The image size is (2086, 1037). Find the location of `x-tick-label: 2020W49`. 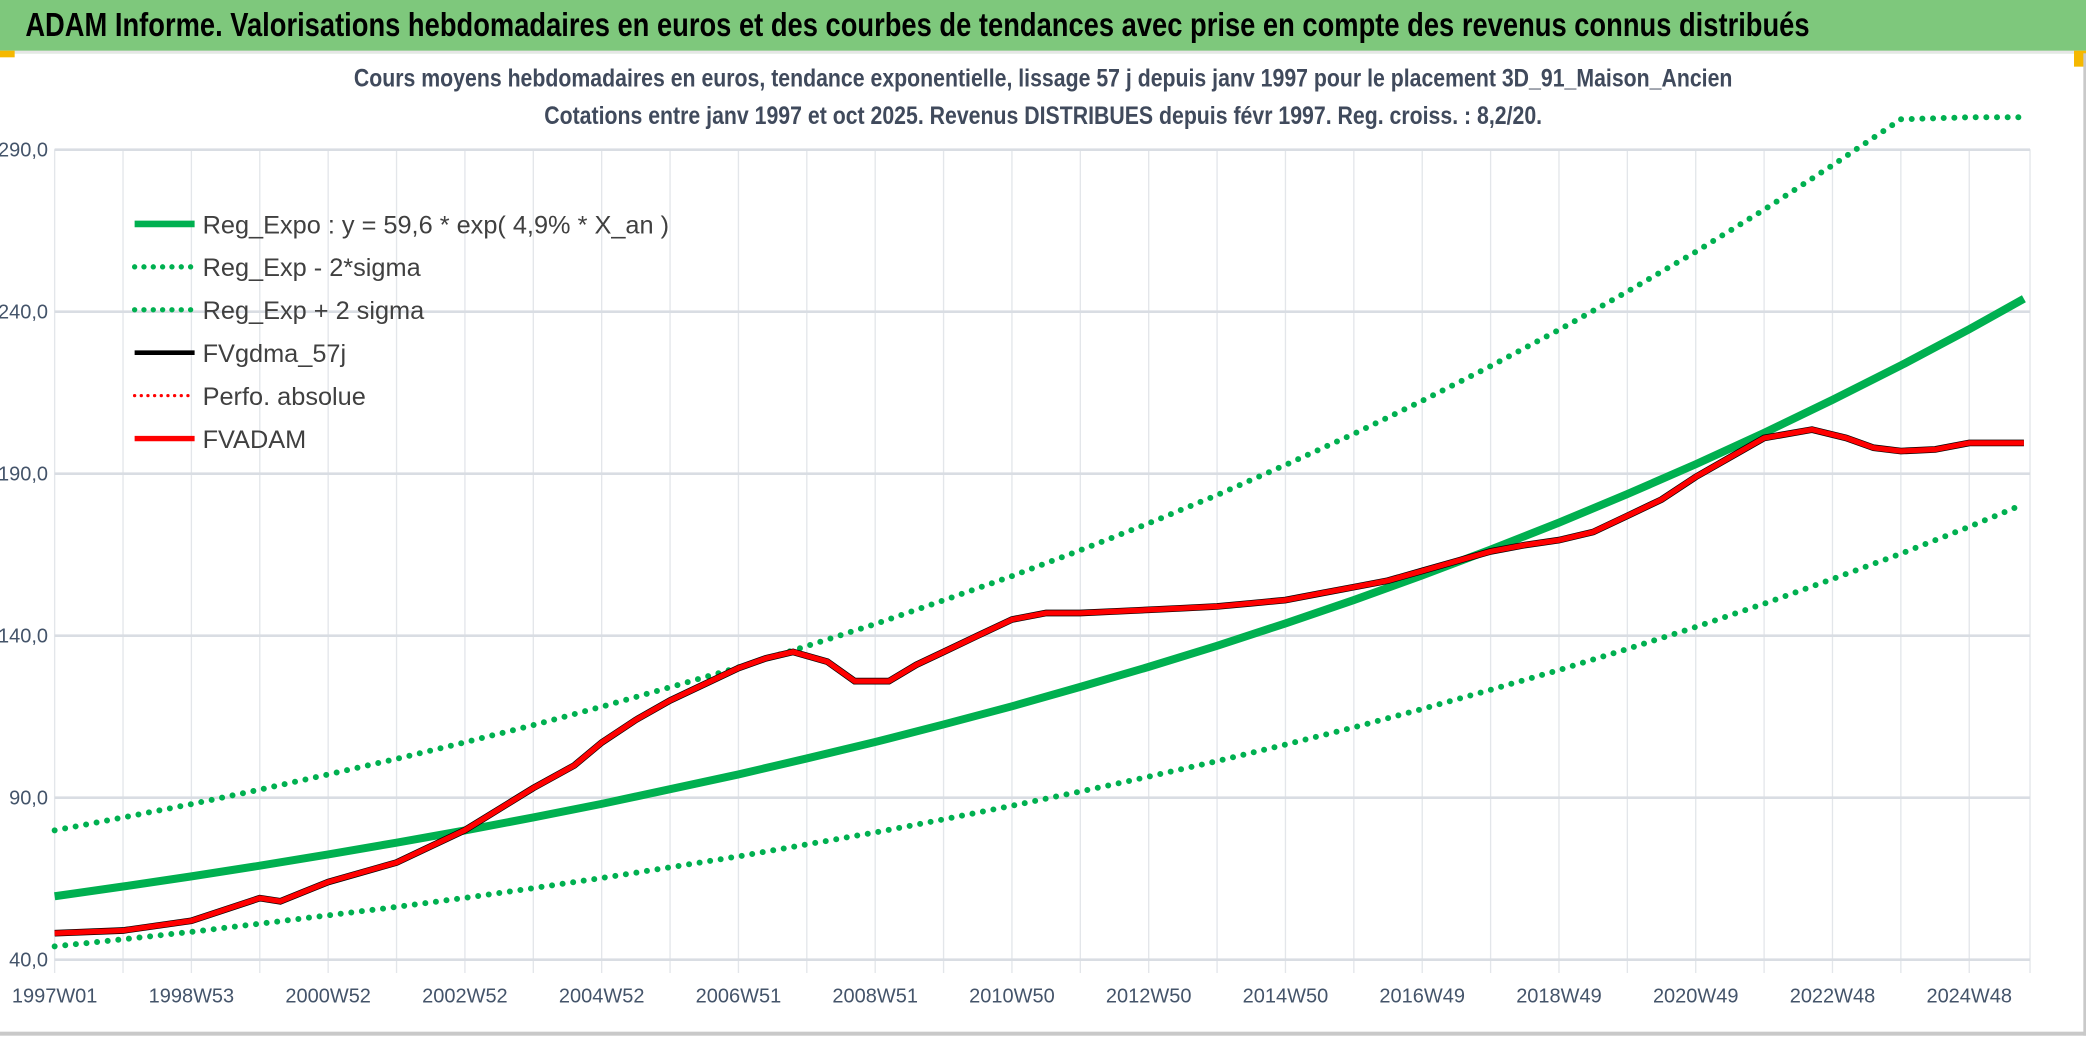

x-tick-label: 2020W49 is located at coordinates (1696, 996).